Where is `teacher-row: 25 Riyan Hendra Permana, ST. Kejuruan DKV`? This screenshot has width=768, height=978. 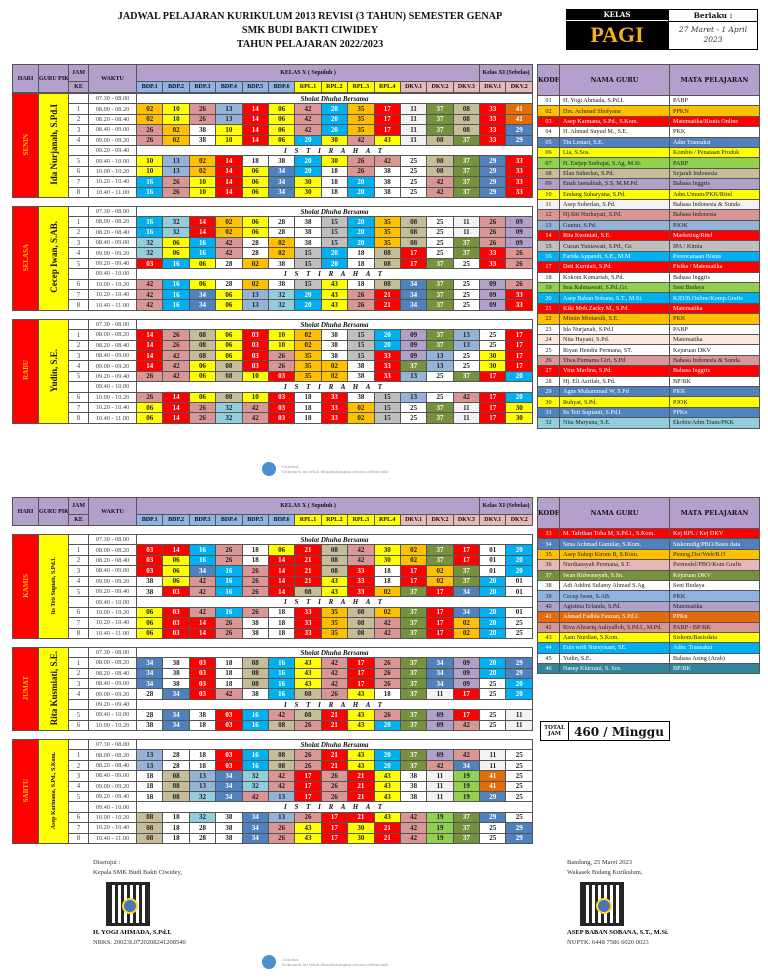
teacher-row: 25 Riyan Hendra Permana, ST. Kejuruan DKV is located at coordinates (648, 350).